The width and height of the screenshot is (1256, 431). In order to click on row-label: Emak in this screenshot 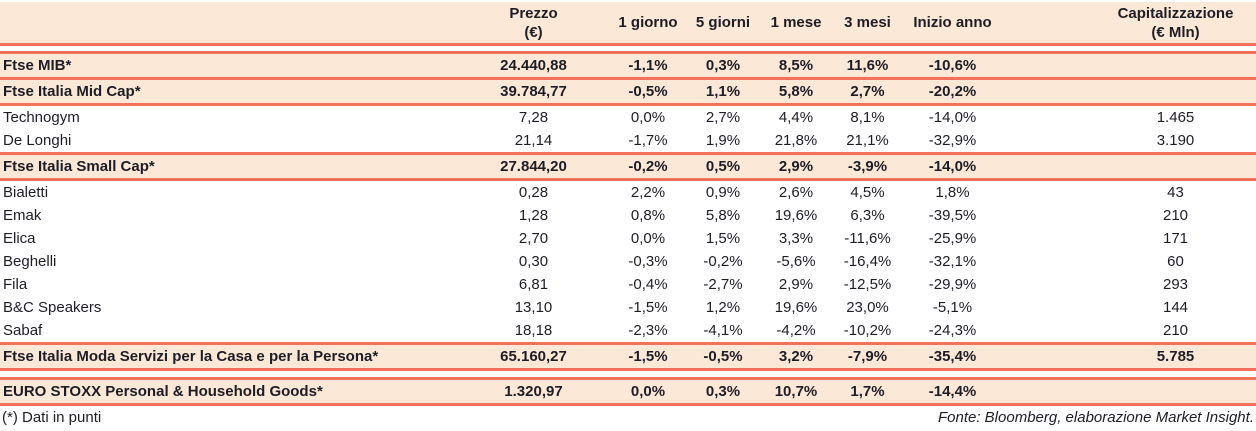, I will do `click(22, 215)`.